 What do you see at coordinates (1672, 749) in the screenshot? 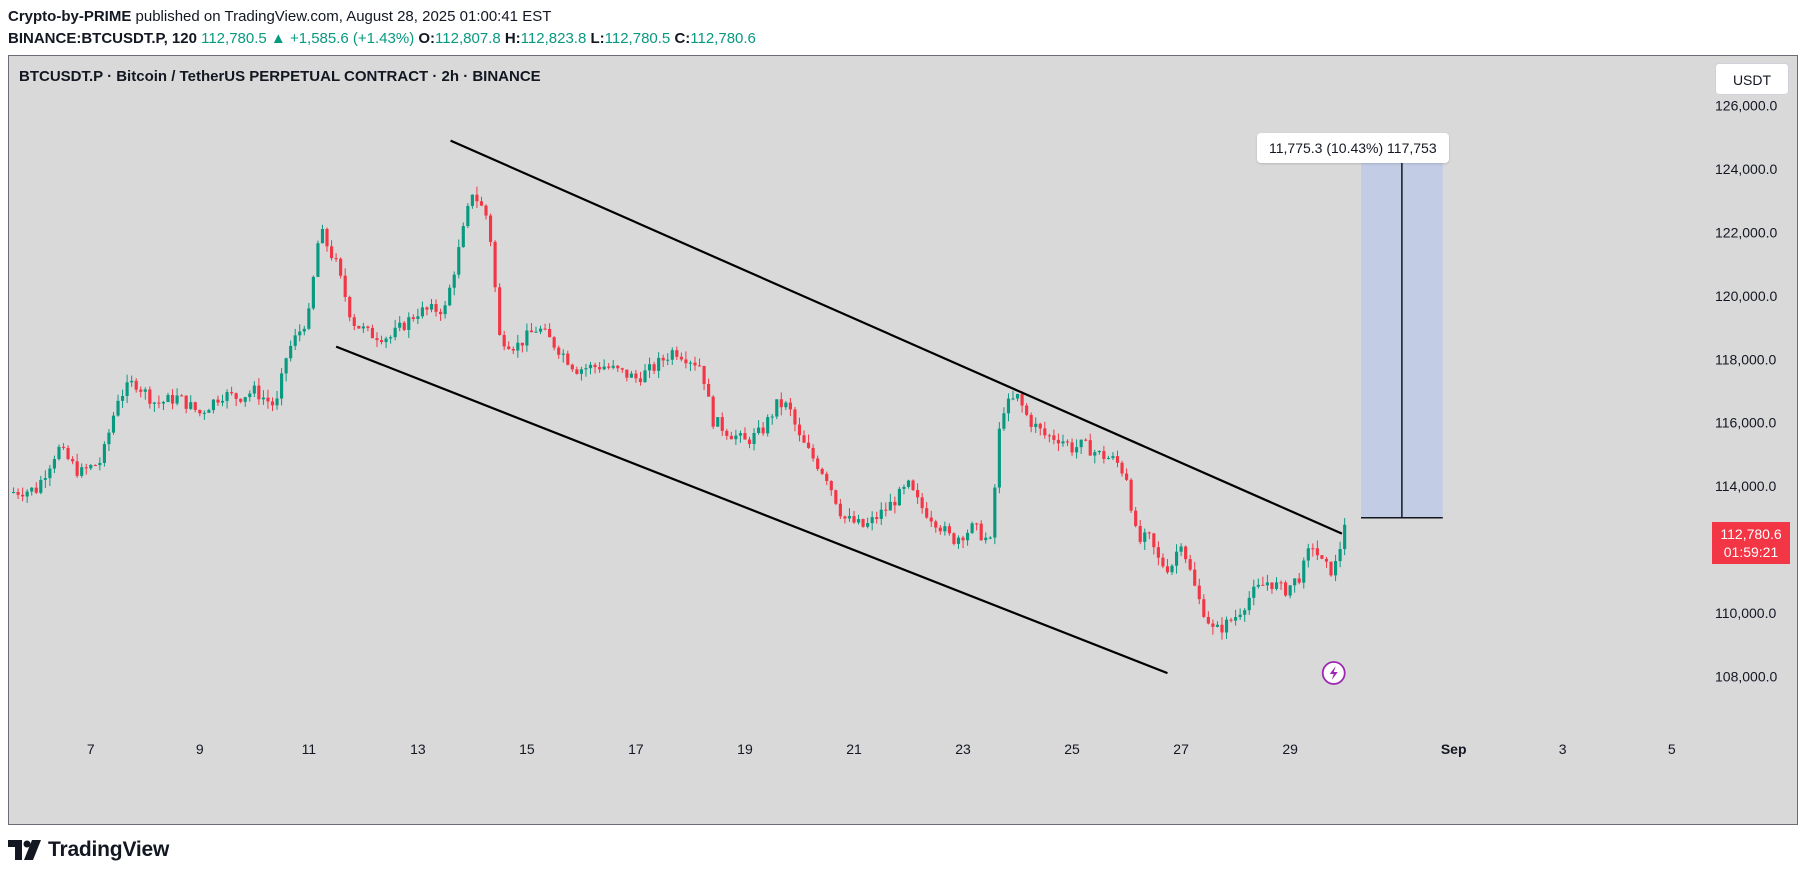
I see `x-tick-label: 5` at bounding box center [1672, 749].